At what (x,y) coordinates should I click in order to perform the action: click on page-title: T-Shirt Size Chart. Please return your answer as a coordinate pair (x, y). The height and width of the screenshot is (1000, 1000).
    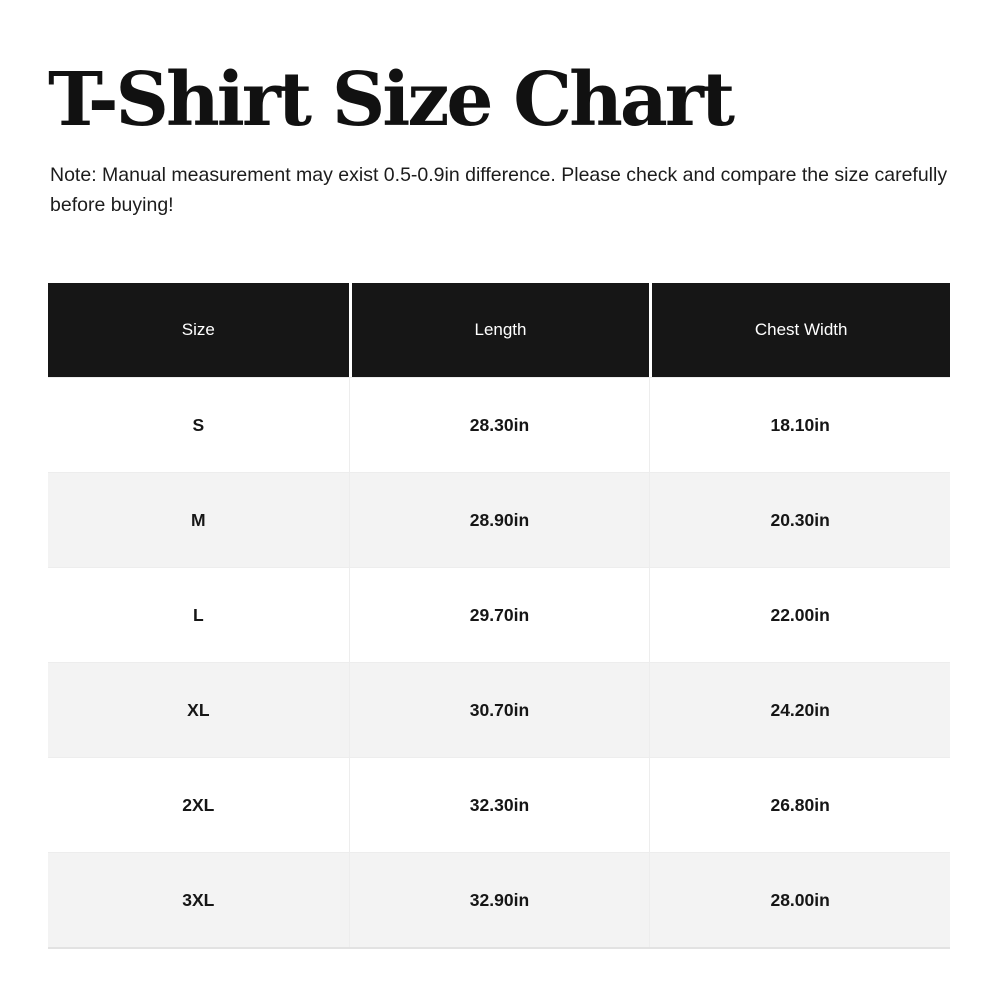
    Looking at the image, I should click on (391, 100).